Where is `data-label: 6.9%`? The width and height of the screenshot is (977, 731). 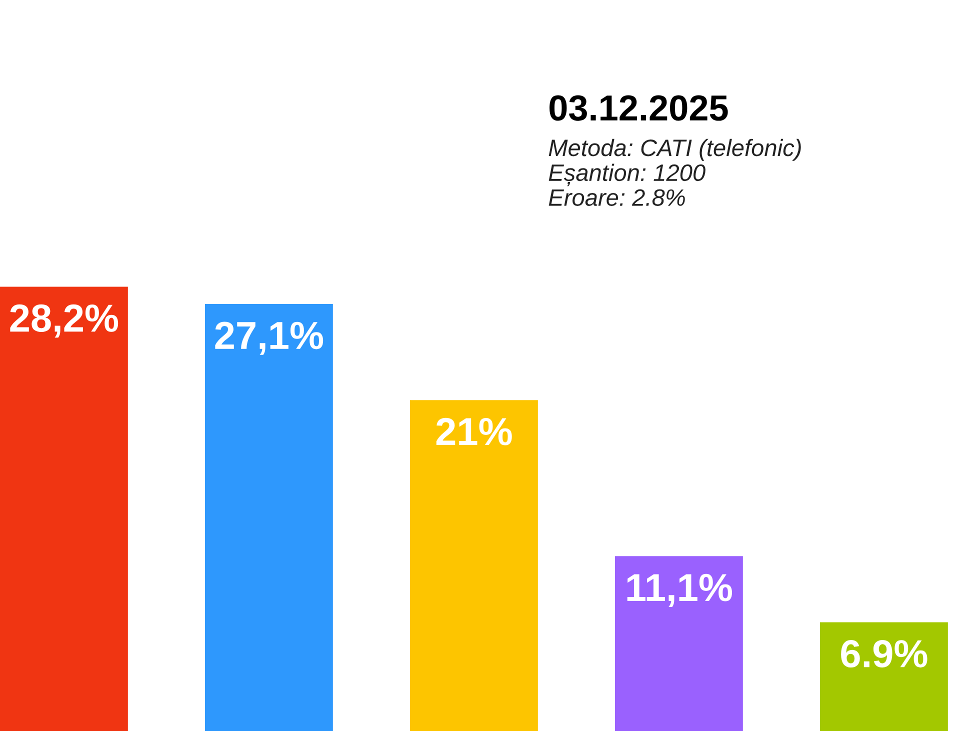
data-label: 6.9% is located at coordinates (884, 654).